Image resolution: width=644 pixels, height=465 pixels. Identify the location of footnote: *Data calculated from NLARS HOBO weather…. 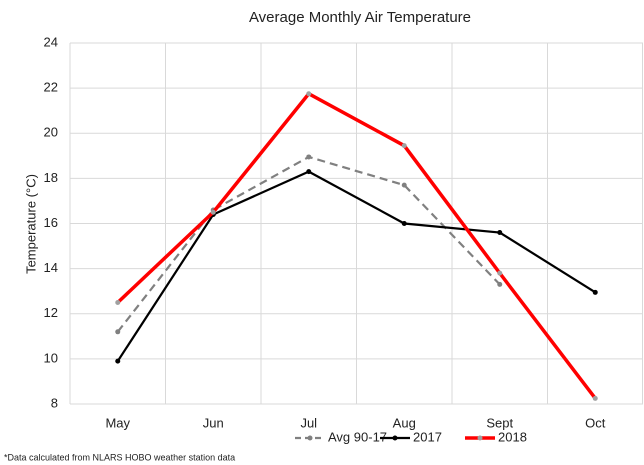
(119, 457).